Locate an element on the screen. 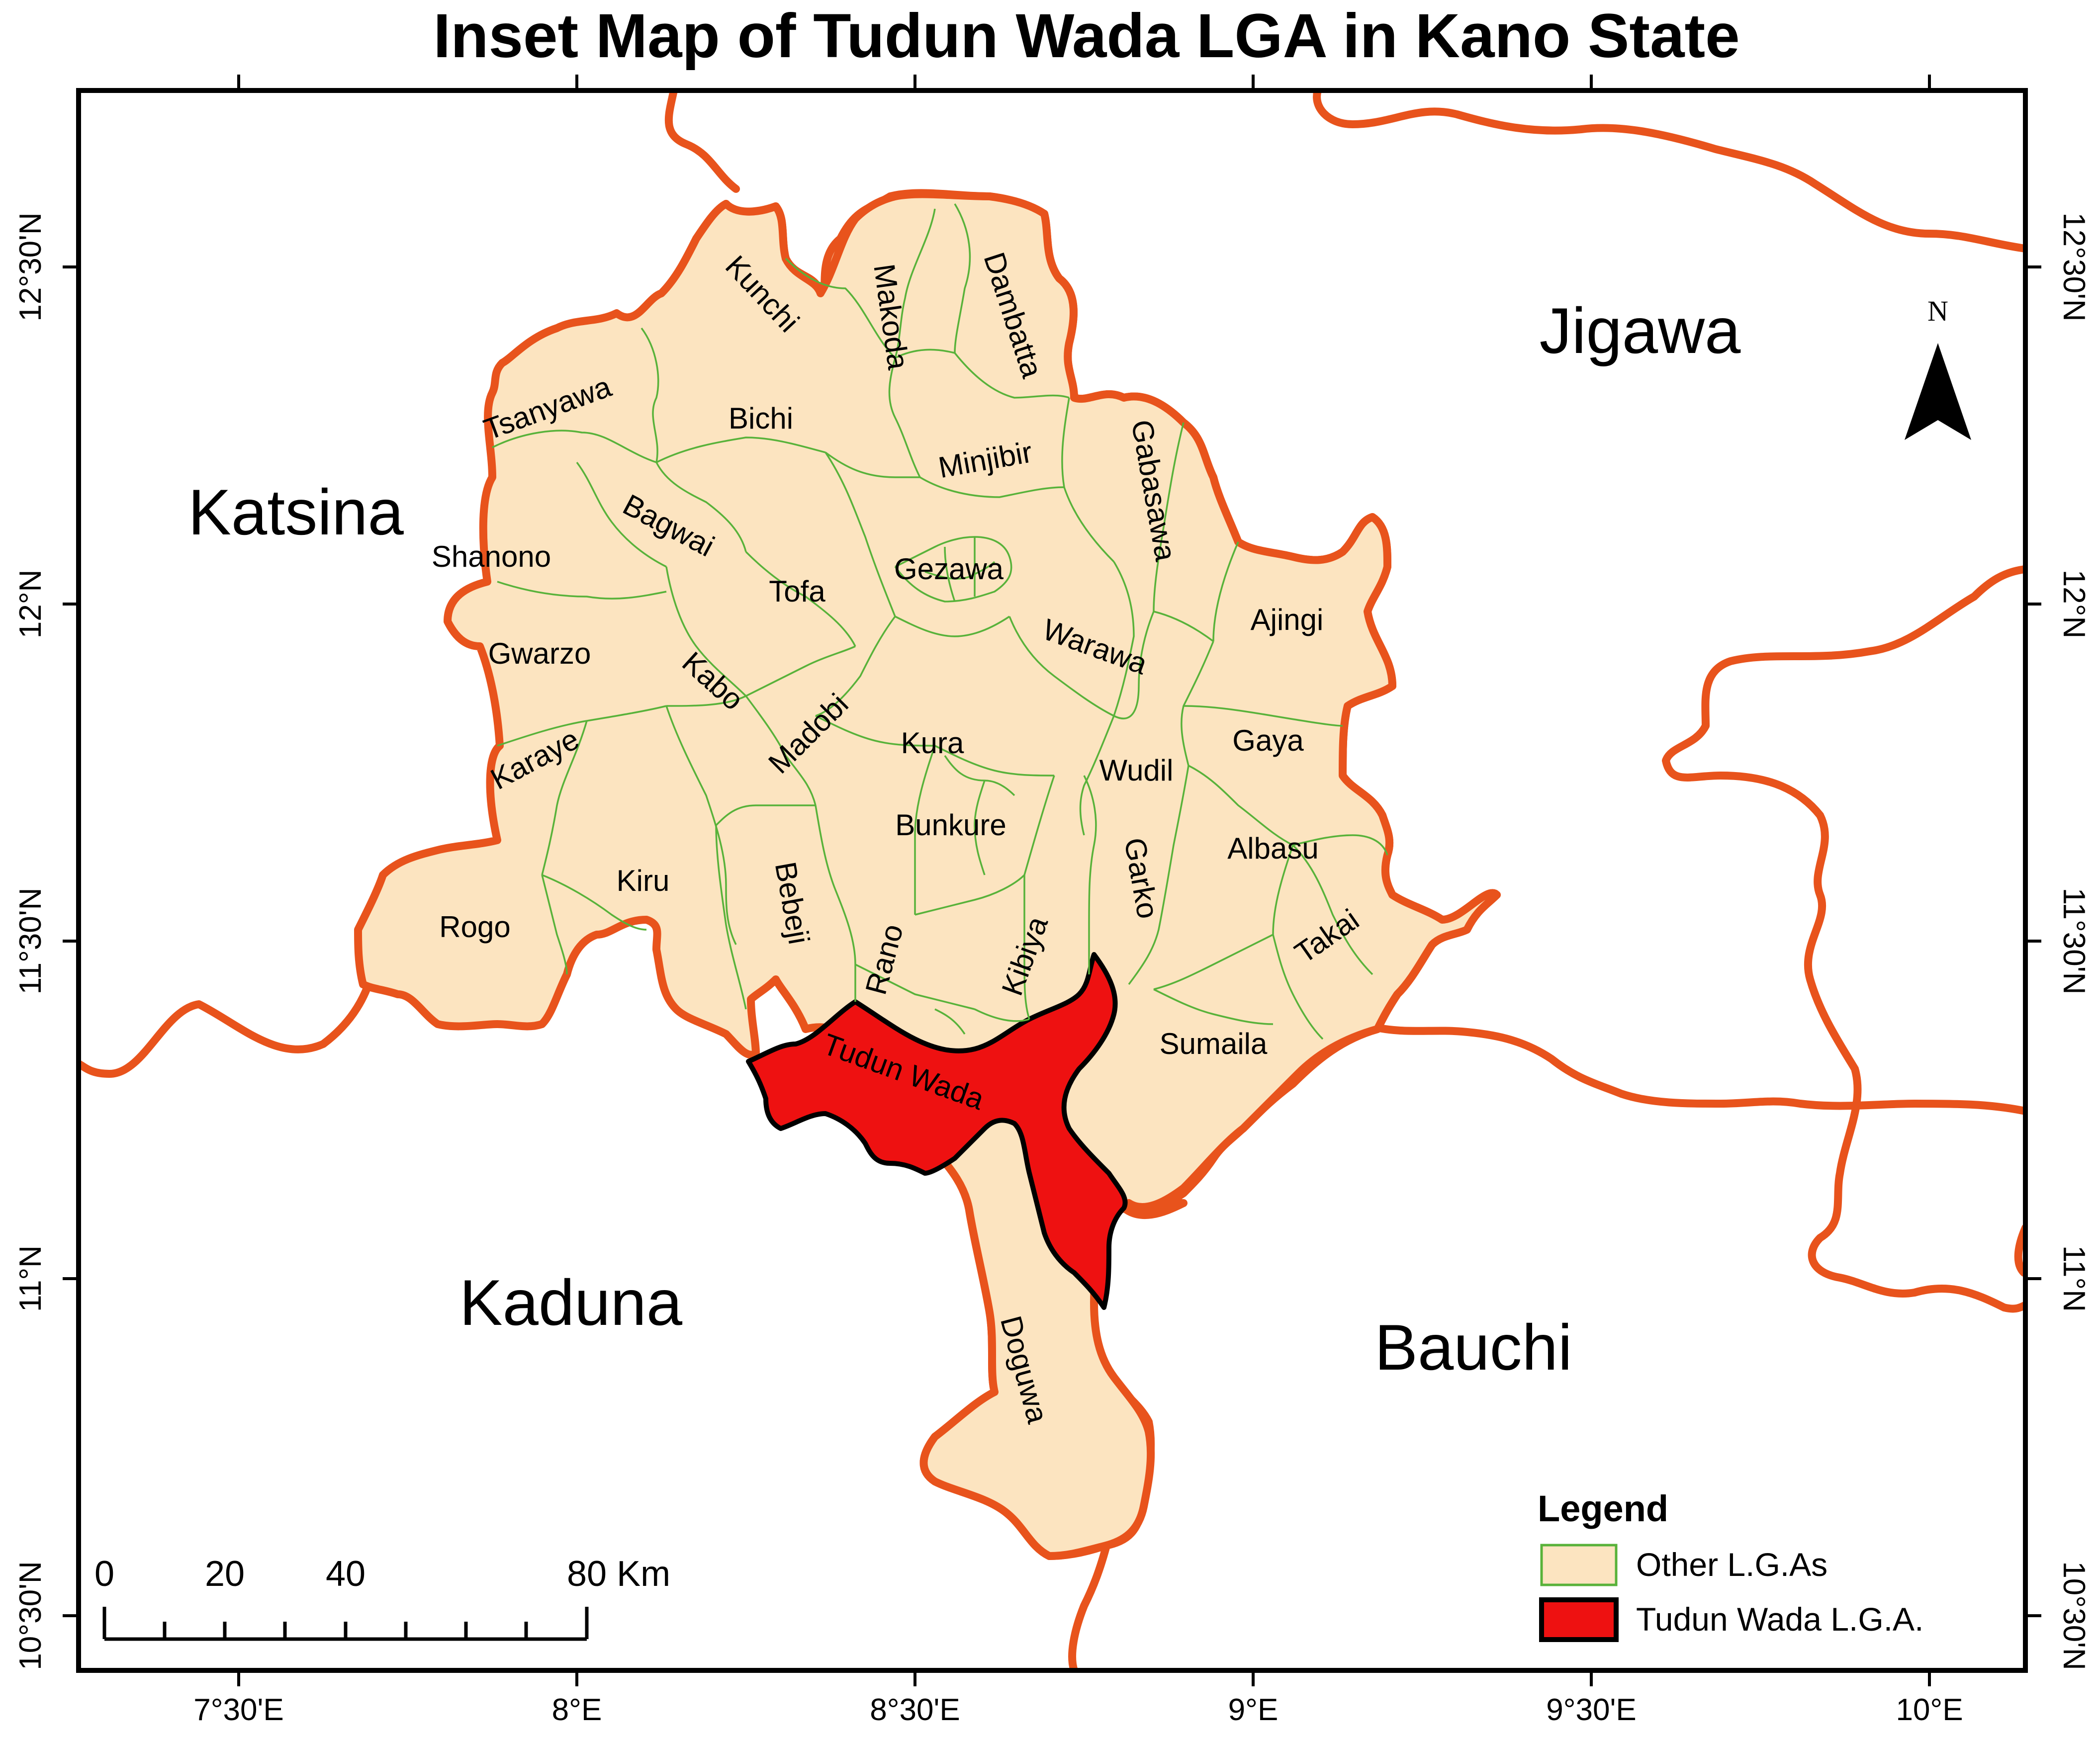  tudun-wada-area is located at coordinates (937, 1131).